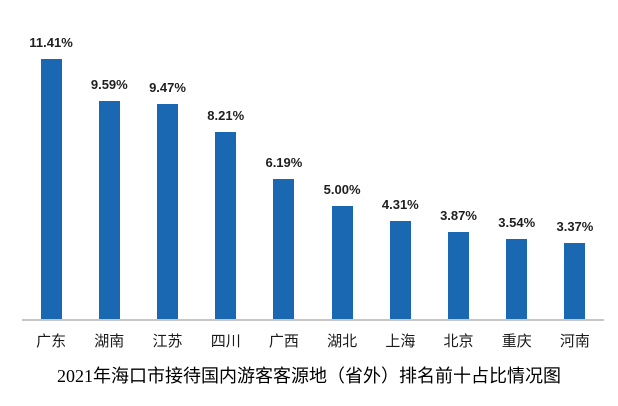 This screenshot has width=618, height=406. What do you see at coordinates (342, 189) in the screenshot?
I see `bar-value-label: 5.00%` at bounding box center [342, 189].